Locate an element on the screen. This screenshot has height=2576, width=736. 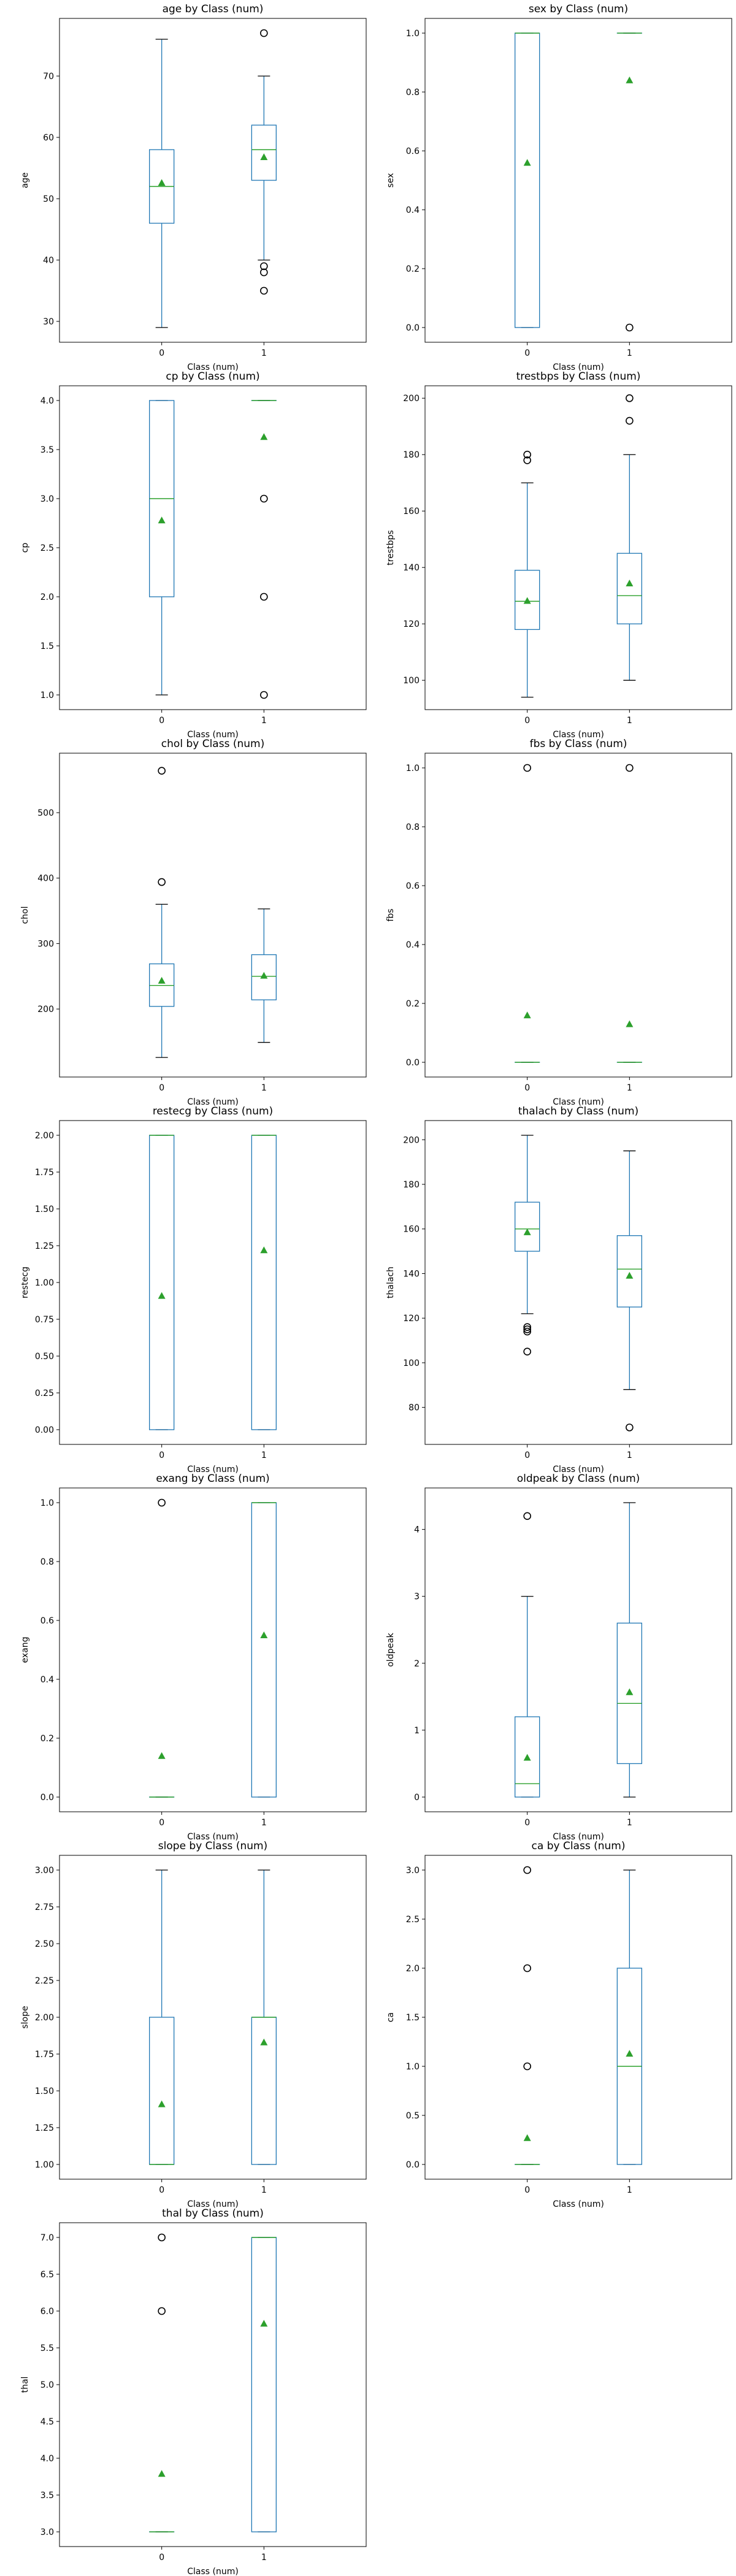
y-tick-label: 300 is located at coordinates (45, 944).